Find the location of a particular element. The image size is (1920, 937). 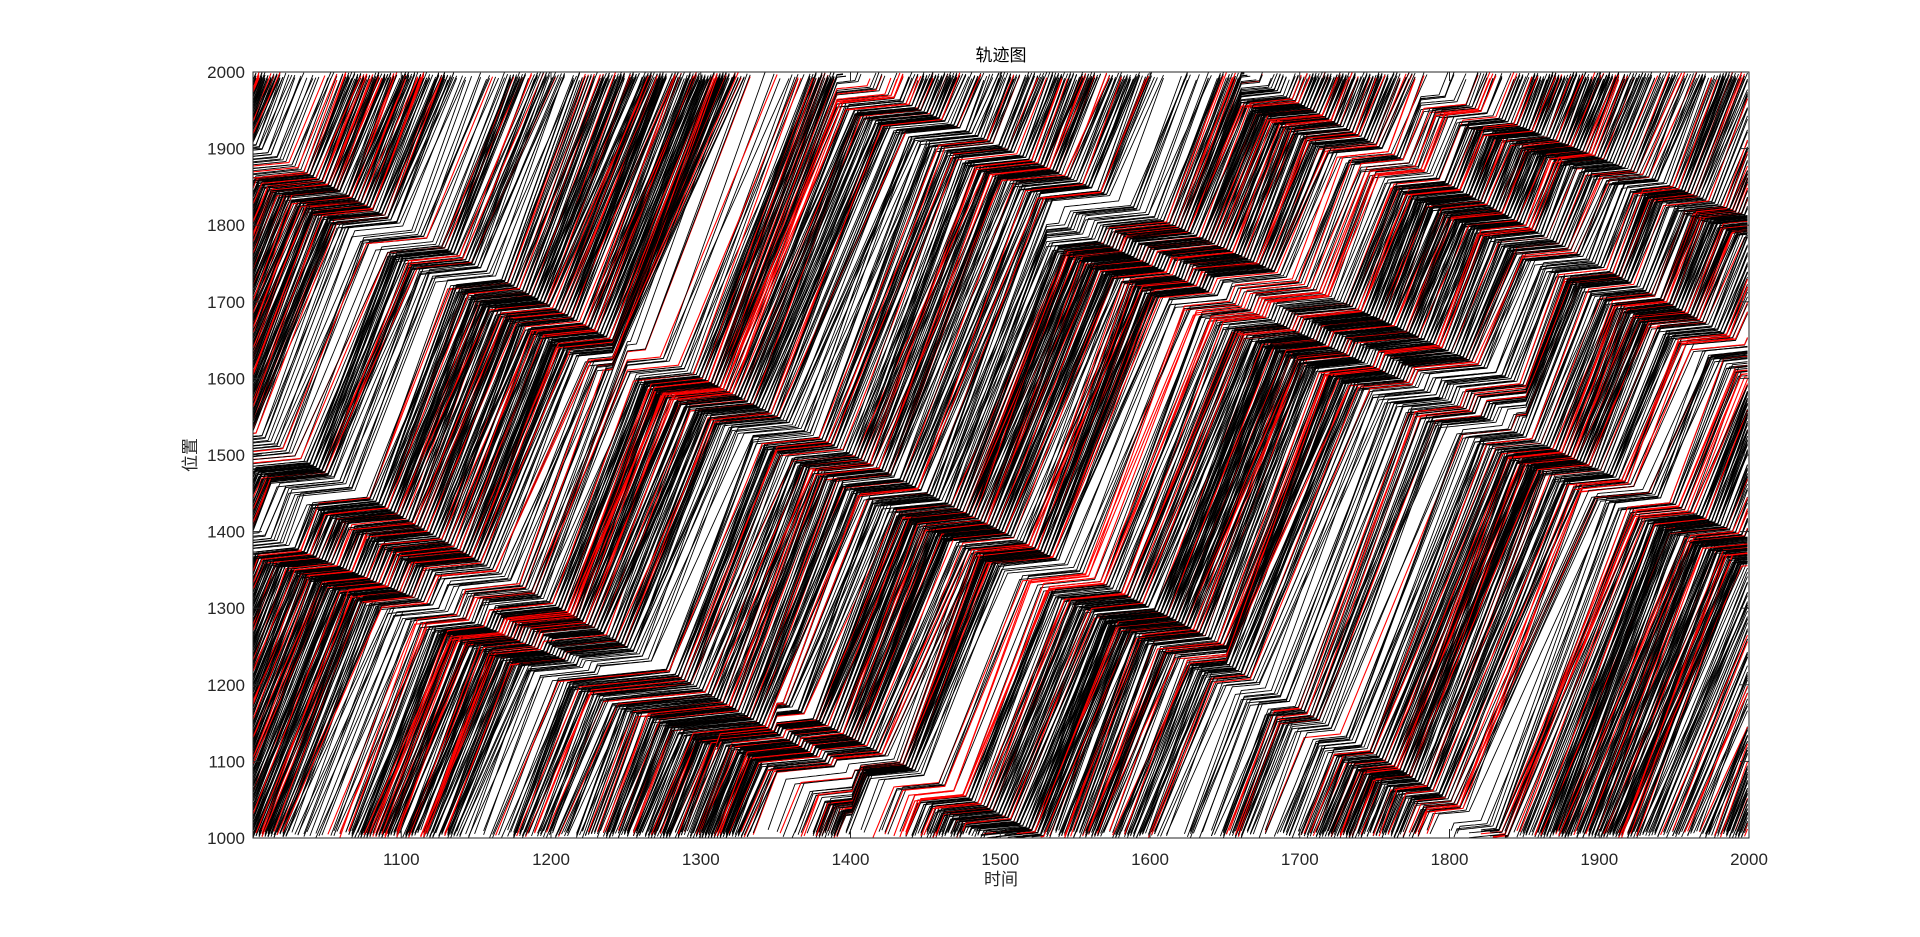

x-tick-label: 1800 is located at coordinates (1450, 859).